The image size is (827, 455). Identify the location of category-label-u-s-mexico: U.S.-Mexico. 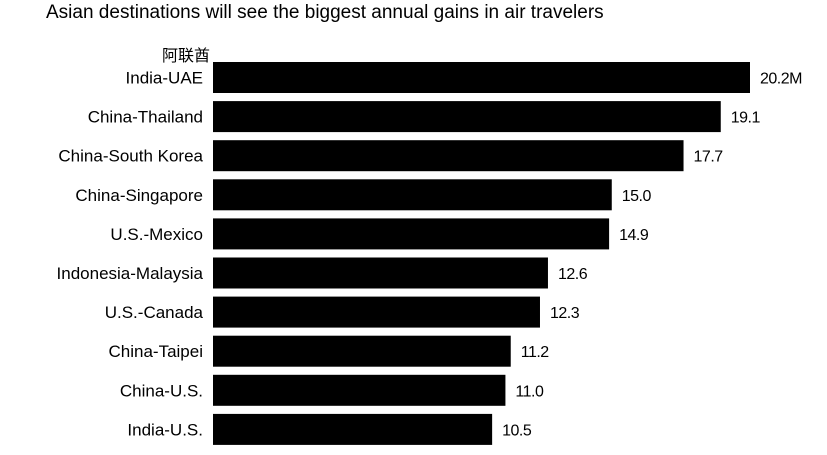
(156, 234).